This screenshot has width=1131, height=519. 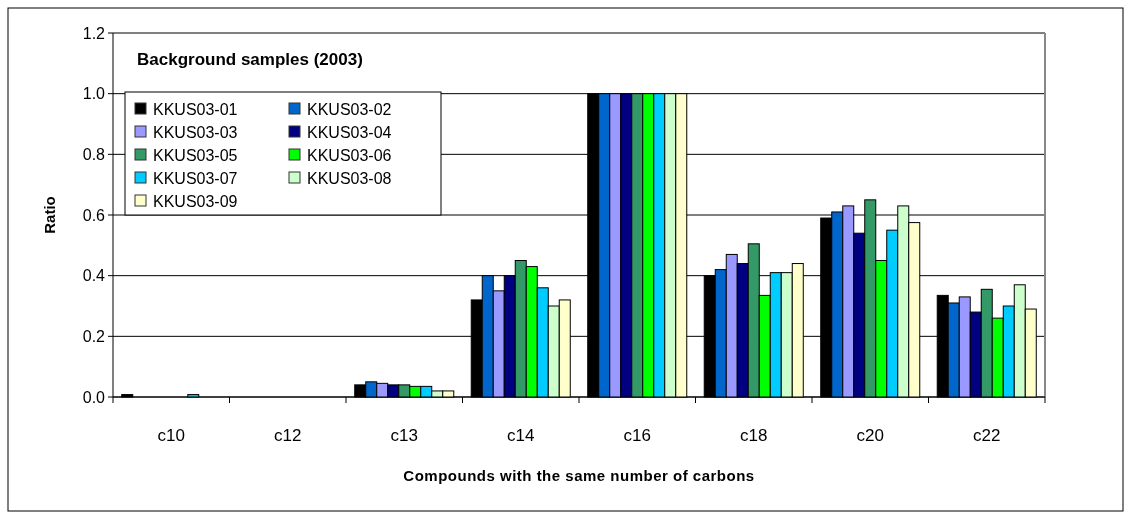 I want to click on x-axis-title: Compounds with the same number of carbons, so click(x=579, y=475).